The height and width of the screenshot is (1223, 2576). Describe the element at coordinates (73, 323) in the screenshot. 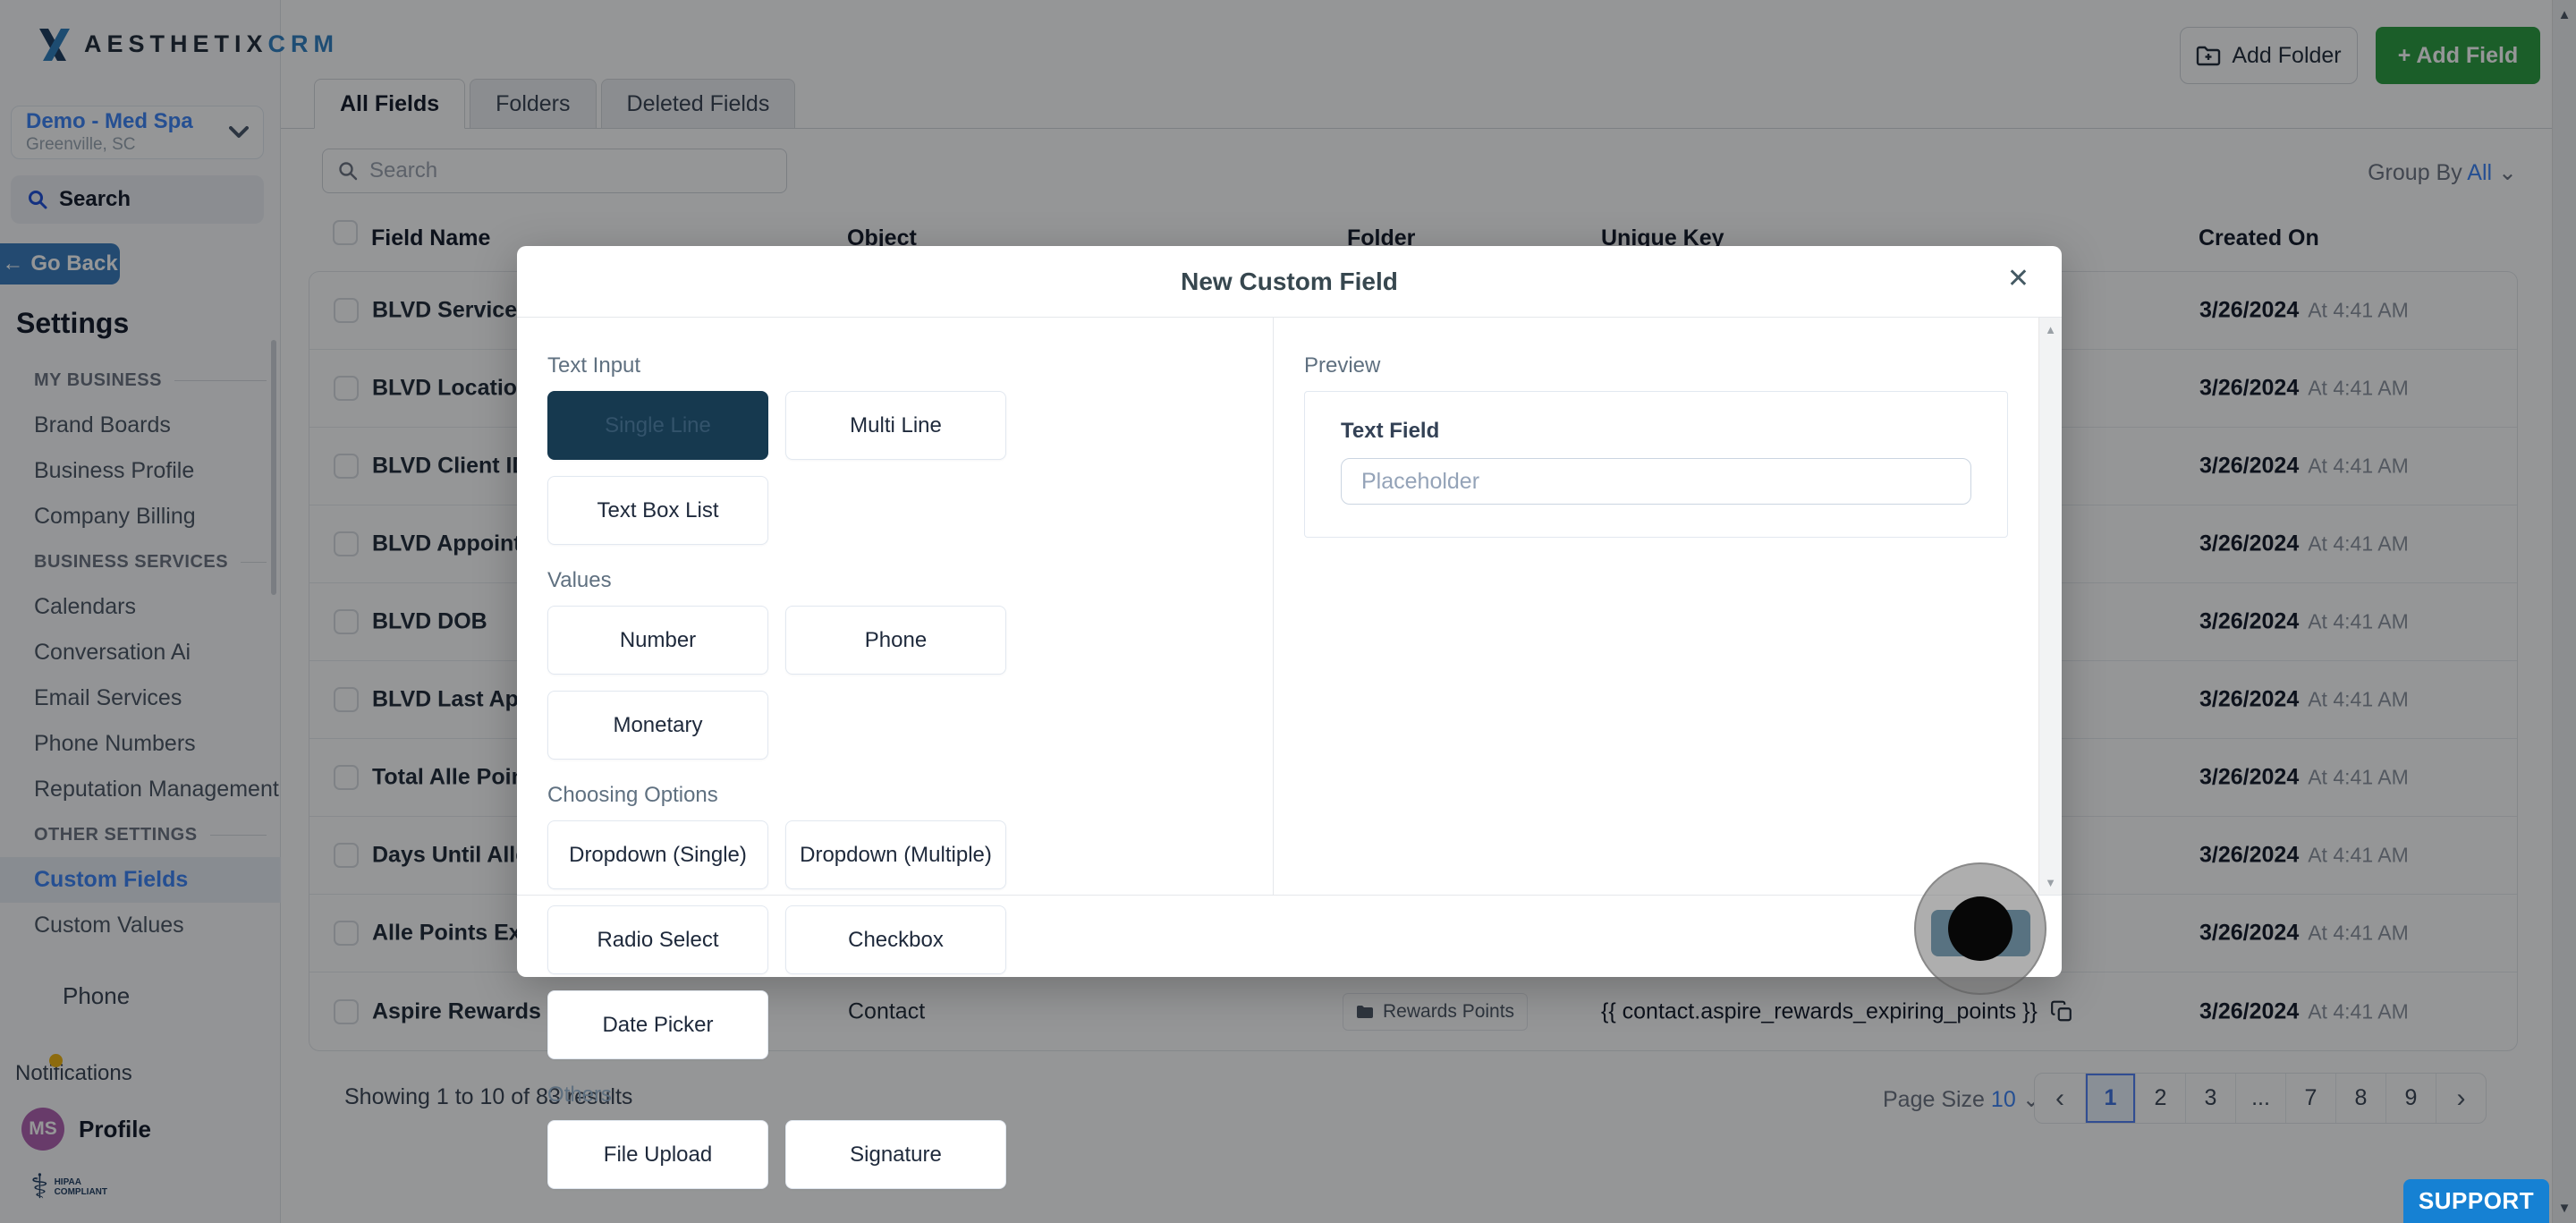

I see `settings-title: Settings` at that location.